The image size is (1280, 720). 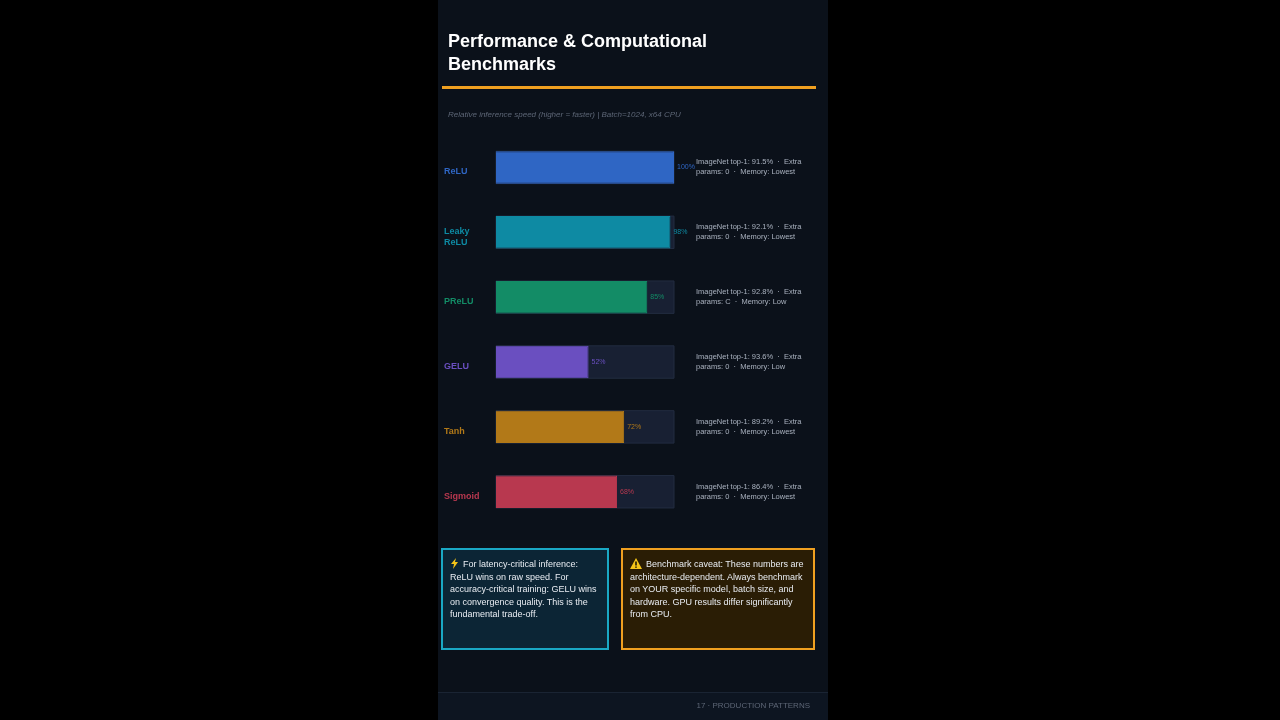 What do you see at coordinates (457, 236) in the screenshot?
I see `y-tick-label: Leaky ReLU` at bounding box center [457, 236].